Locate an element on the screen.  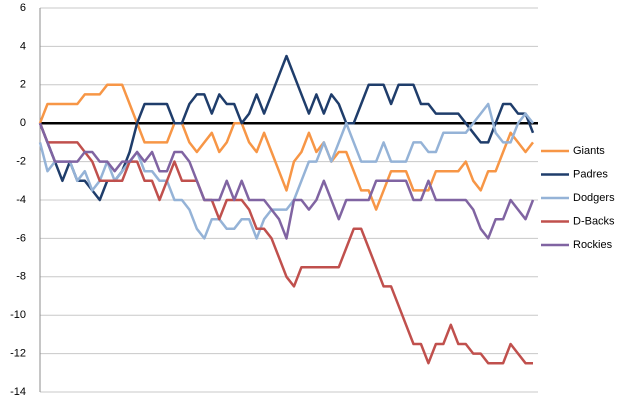
y-tick-label: -4 is located at coordinates (21, 200).